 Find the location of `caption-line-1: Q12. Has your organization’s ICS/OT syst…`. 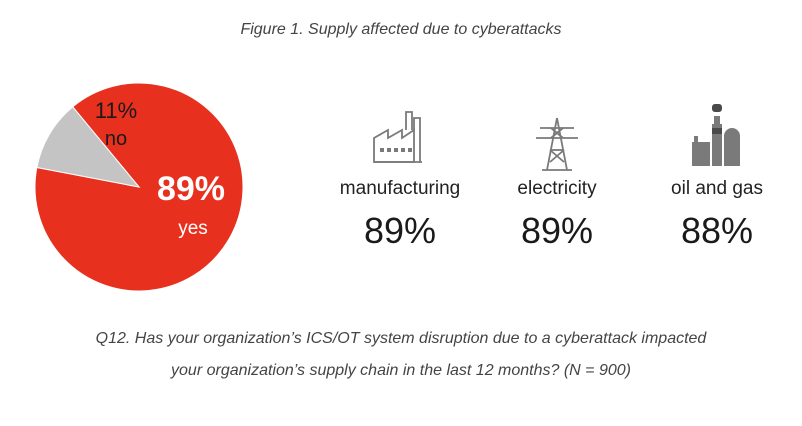

caption-line-1: Q12. Has your organization’s ICS/OT syst… is located at coordinates (401, 338).